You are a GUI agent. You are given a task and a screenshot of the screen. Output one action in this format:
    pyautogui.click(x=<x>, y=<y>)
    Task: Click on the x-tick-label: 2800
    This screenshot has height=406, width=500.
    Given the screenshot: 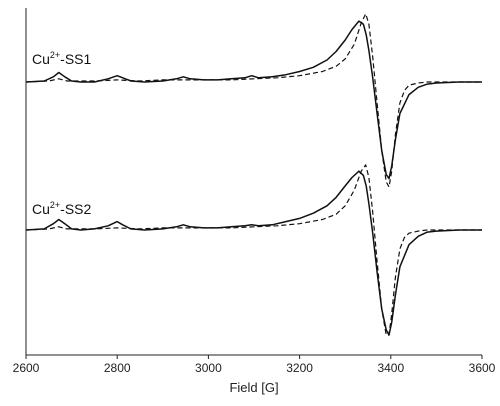 What is the action you would take?
    pyautogui.click(x=117, y=368)
    